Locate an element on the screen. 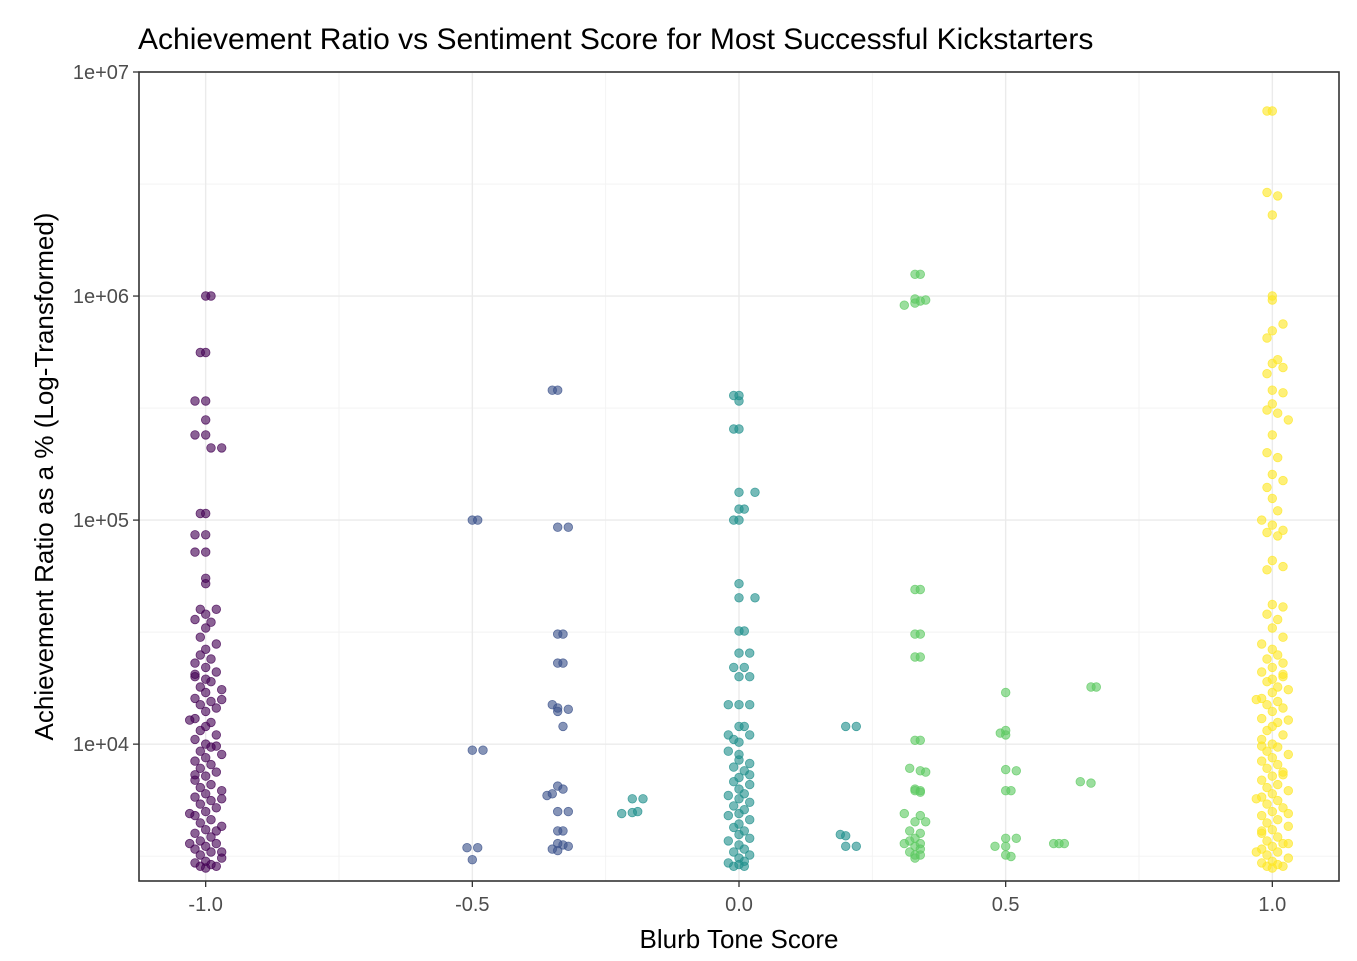  y-tick-label: 1e+05 is located at coordinates (101, 521).